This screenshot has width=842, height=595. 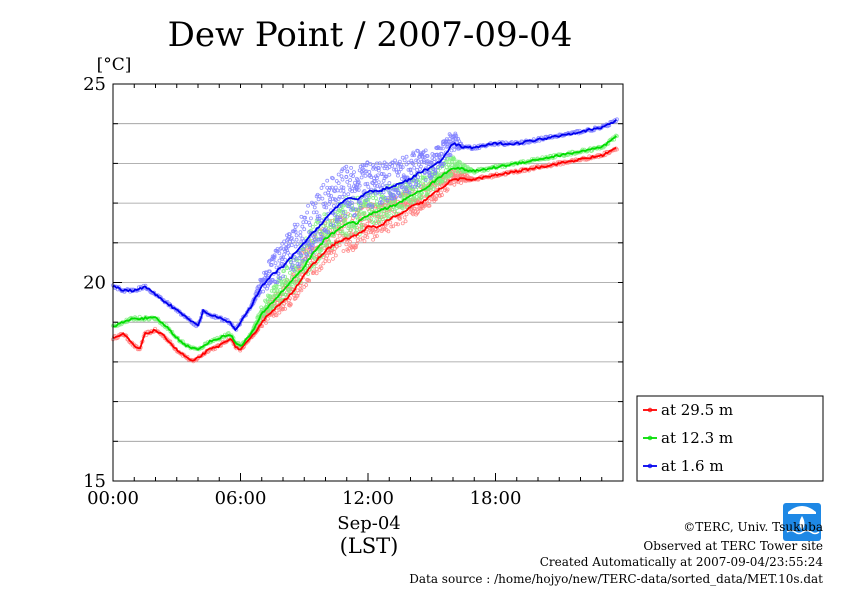 What do you see at coordinates (241, 498) in the screenshot?
I see `x-tick-label: 06:00` at bounding box center [241, 498].